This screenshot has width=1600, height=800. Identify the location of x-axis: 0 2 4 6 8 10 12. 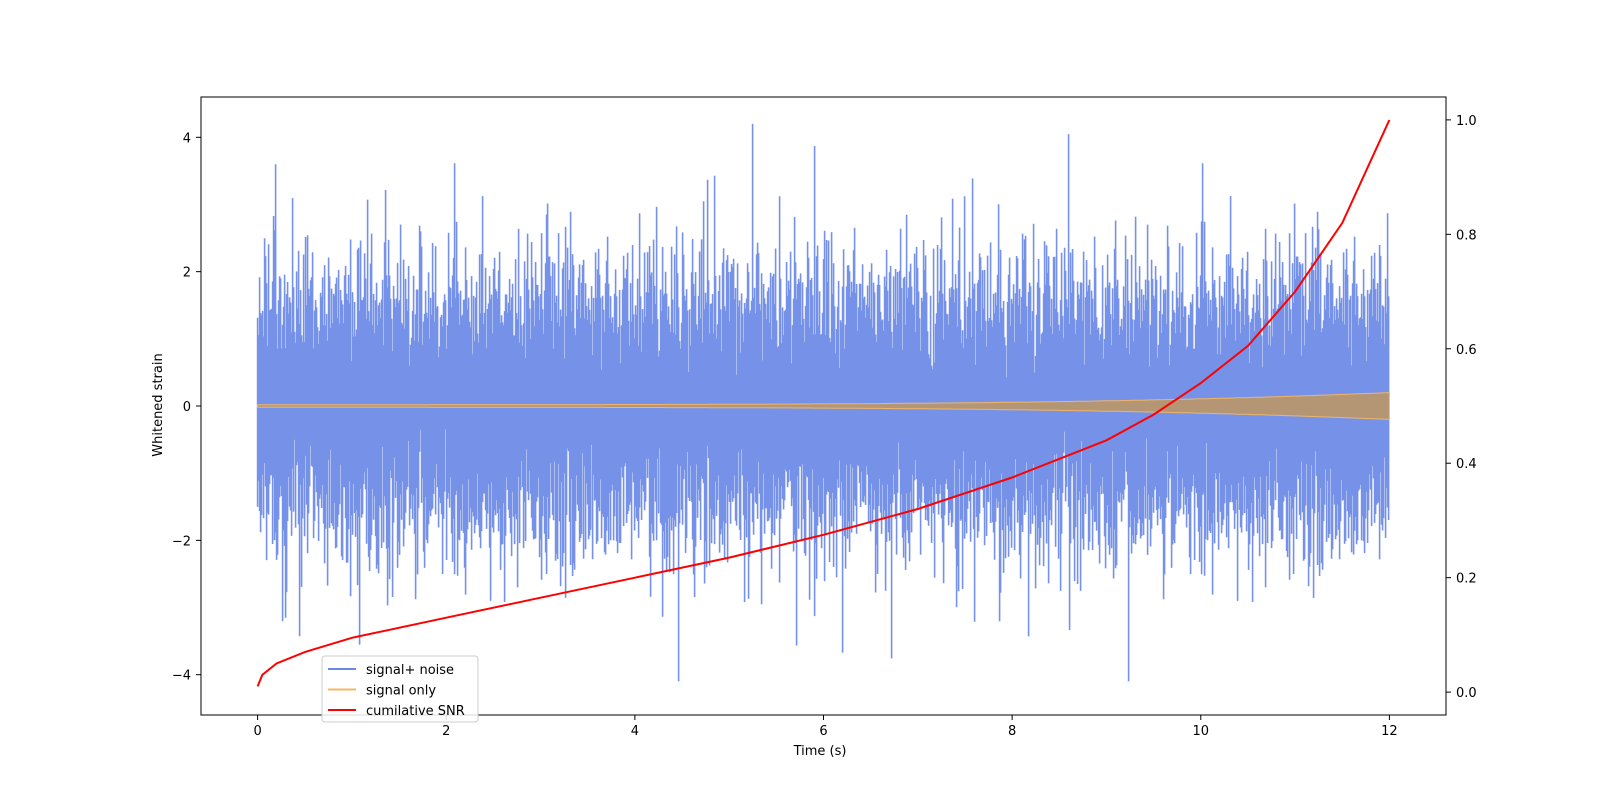
(825, 727).